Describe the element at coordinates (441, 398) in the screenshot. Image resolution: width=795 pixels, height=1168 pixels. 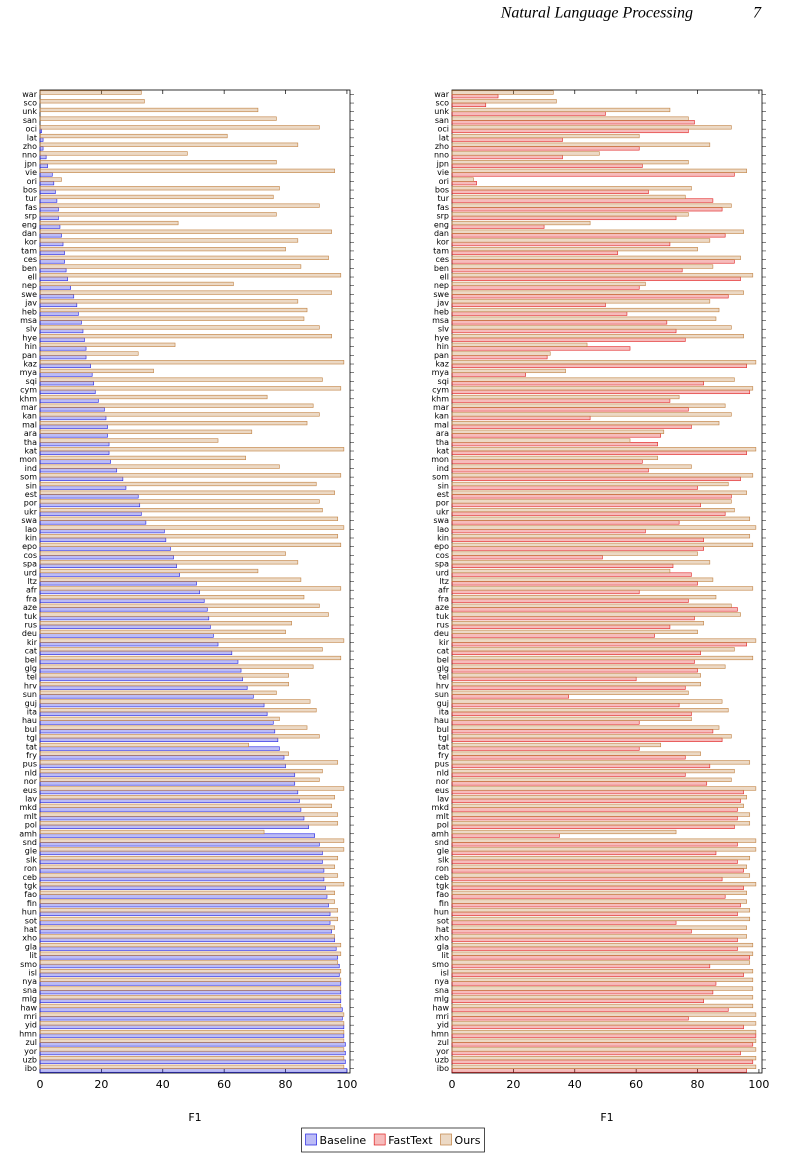
I see `category-label: khm` at that location.